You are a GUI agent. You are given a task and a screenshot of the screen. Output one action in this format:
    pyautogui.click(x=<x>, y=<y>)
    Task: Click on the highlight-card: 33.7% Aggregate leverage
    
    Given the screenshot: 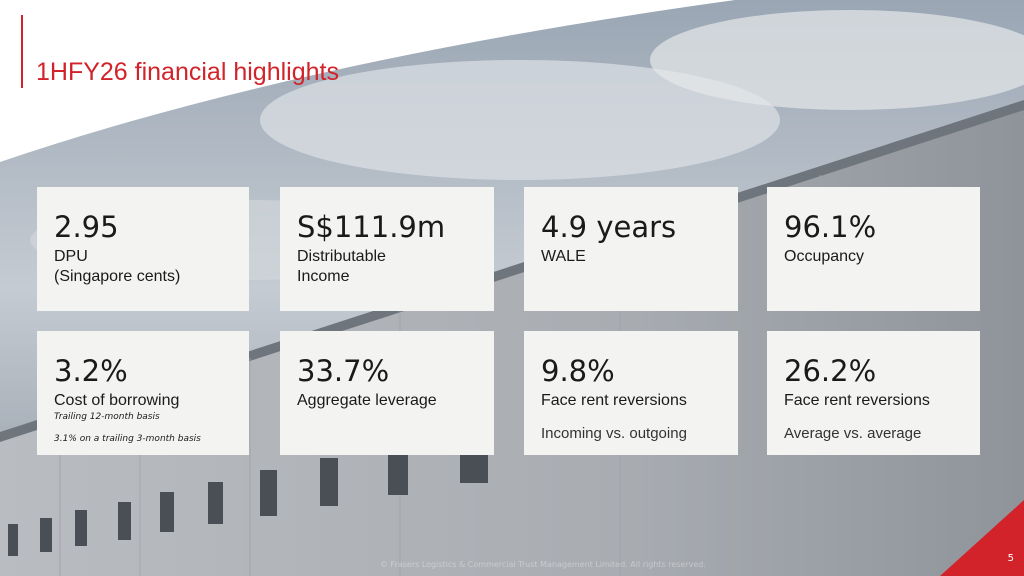 What is the action you would take?
    pyautogui.click(x=387, y=393)
    